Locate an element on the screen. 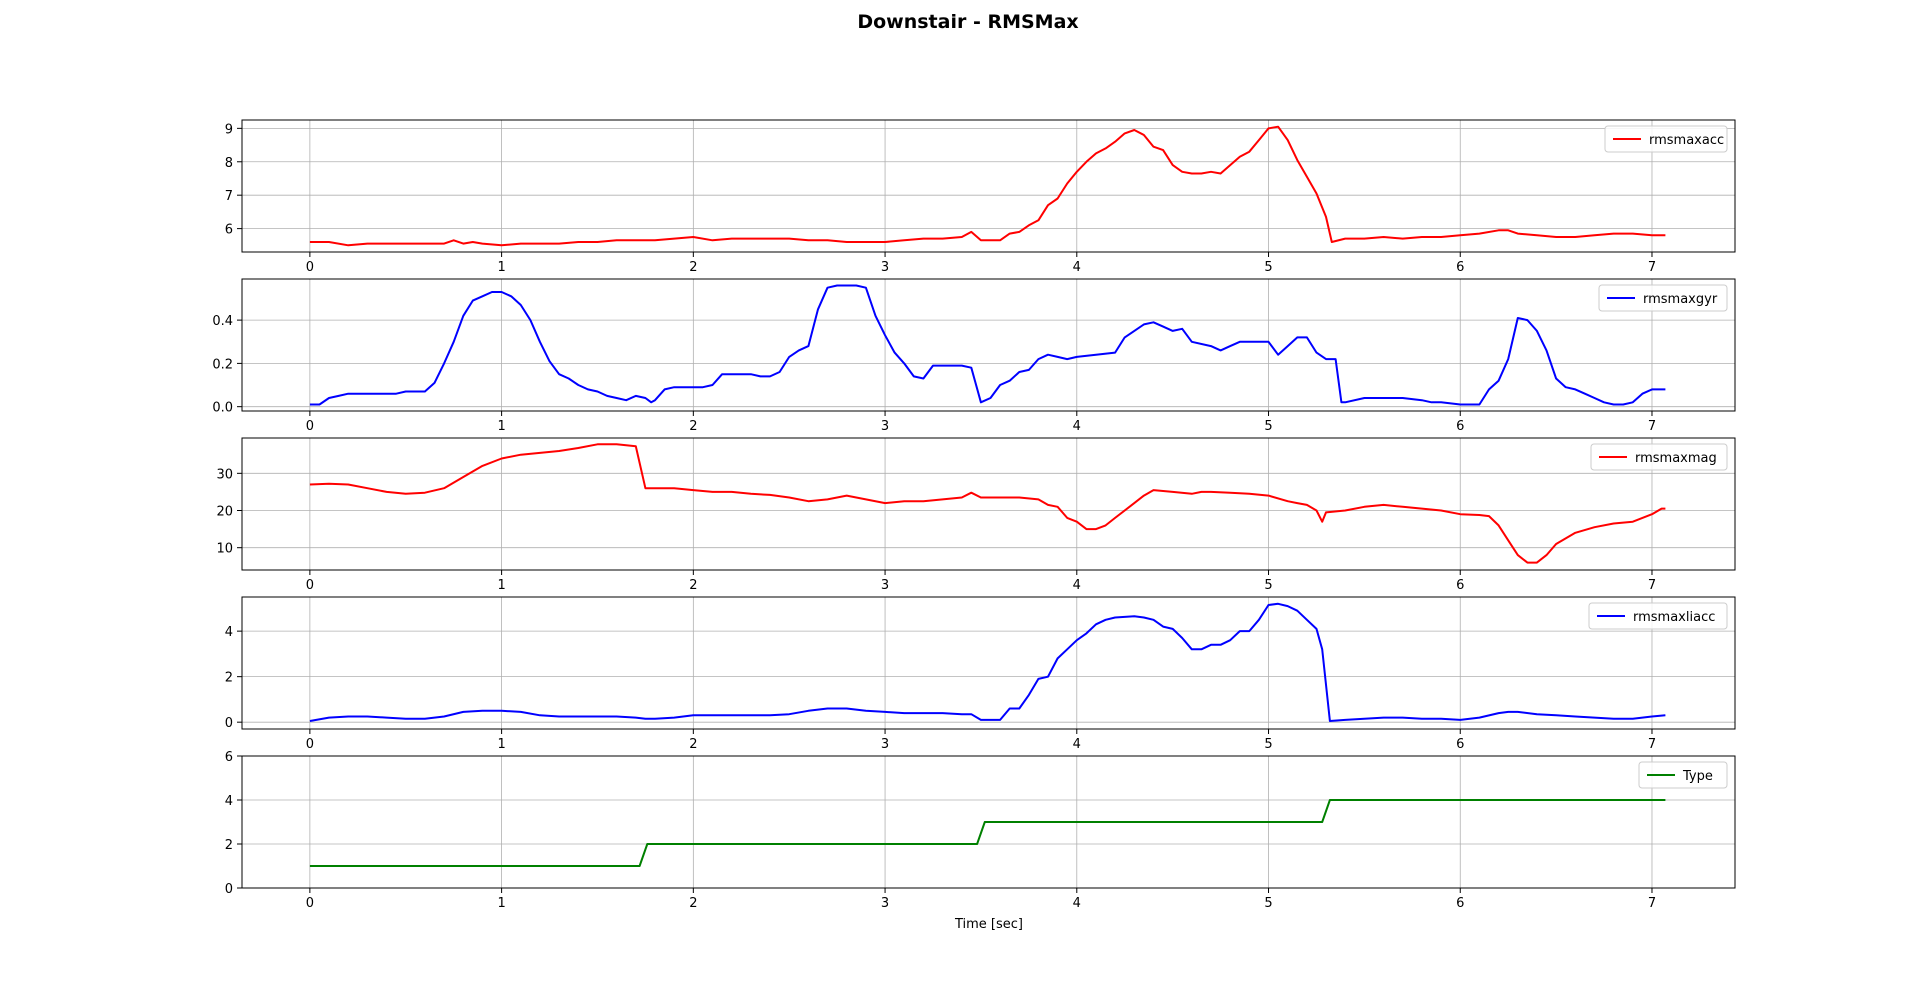  subplot-rmsmaxmag: 0 1 2 3 4 5 6 7 10 20 30 rmsmaxmag is located at coordinates (976, 515).